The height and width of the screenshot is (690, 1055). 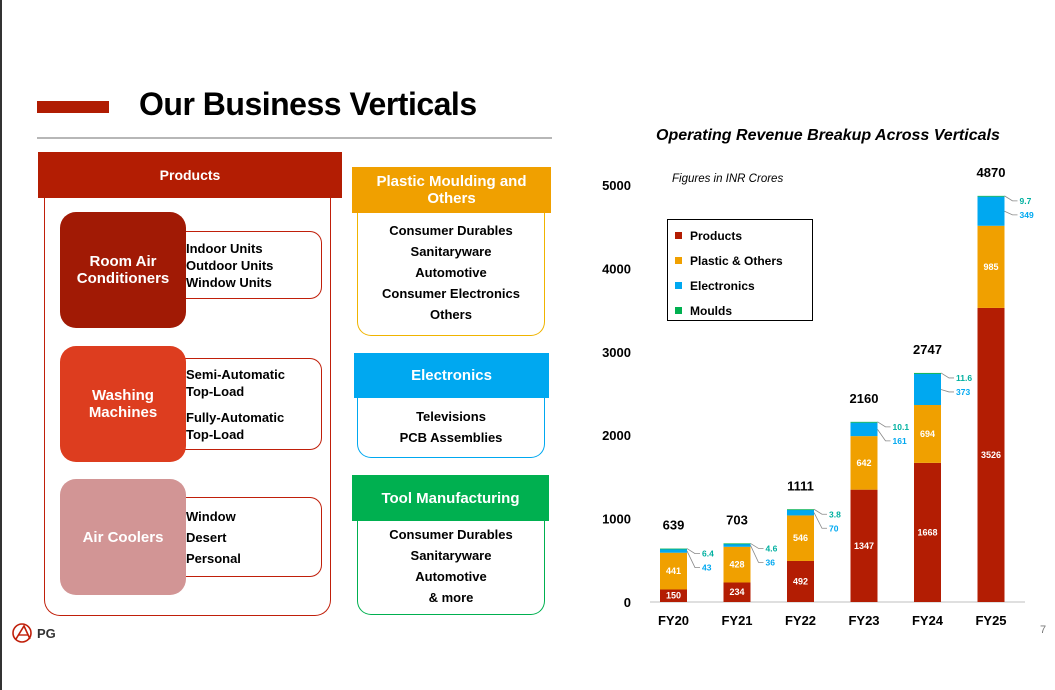 I want to click on list-item: Consumer Durables, so click(x=451, y=534).